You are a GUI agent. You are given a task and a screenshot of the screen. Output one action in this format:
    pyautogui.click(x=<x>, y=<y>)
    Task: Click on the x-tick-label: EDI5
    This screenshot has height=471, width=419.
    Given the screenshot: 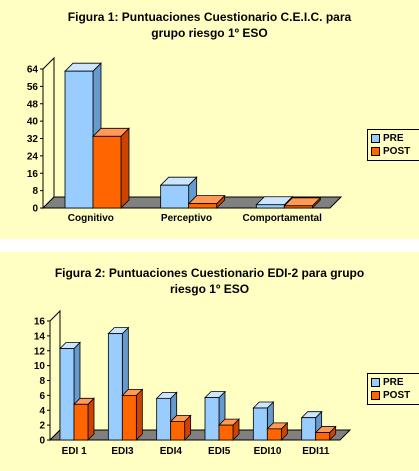 What is the action you would take?
    pyautogui.click(x=219, y=451)
    